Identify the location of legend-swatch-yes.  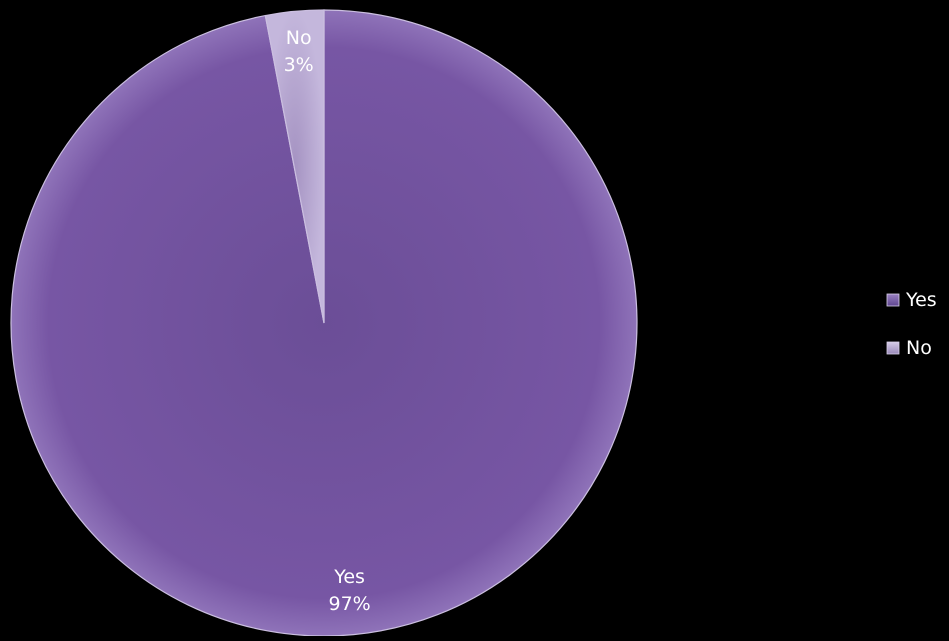
(893, 300).